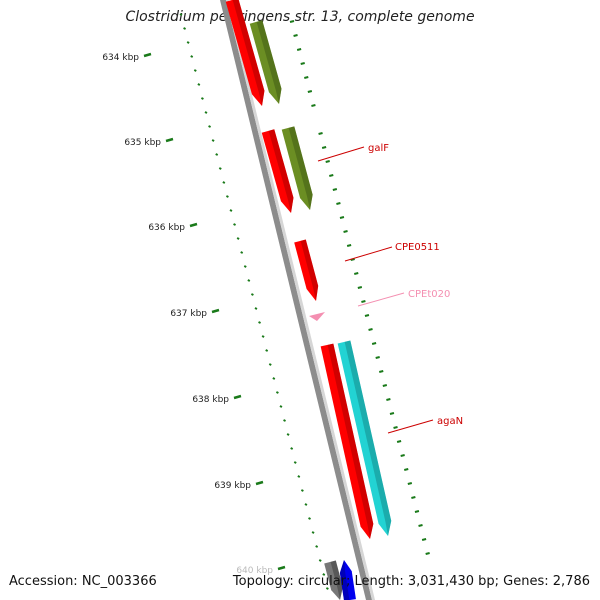 This screenshot has width=600, height=600. Describe the element at coordinates (232, 486) in the screenshot. I see `ruler-label: 639 kbp` at that location.